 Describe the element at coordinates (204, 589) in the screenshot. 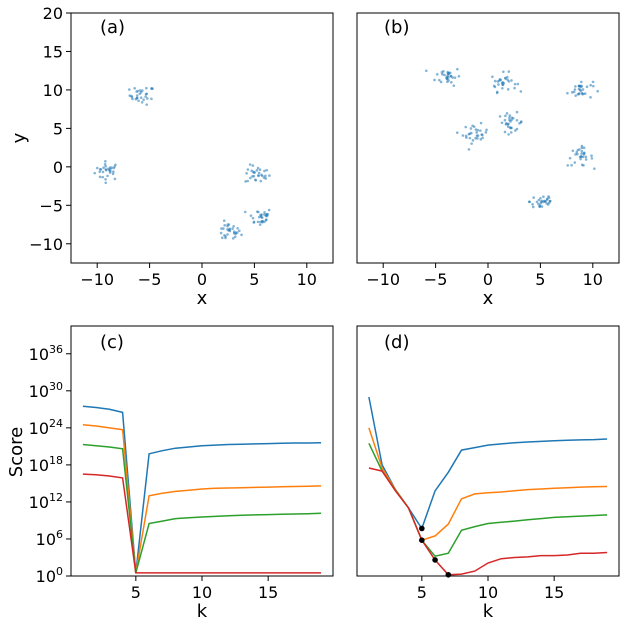

I see `panel-c-xticks: 5 10 15` at that location.